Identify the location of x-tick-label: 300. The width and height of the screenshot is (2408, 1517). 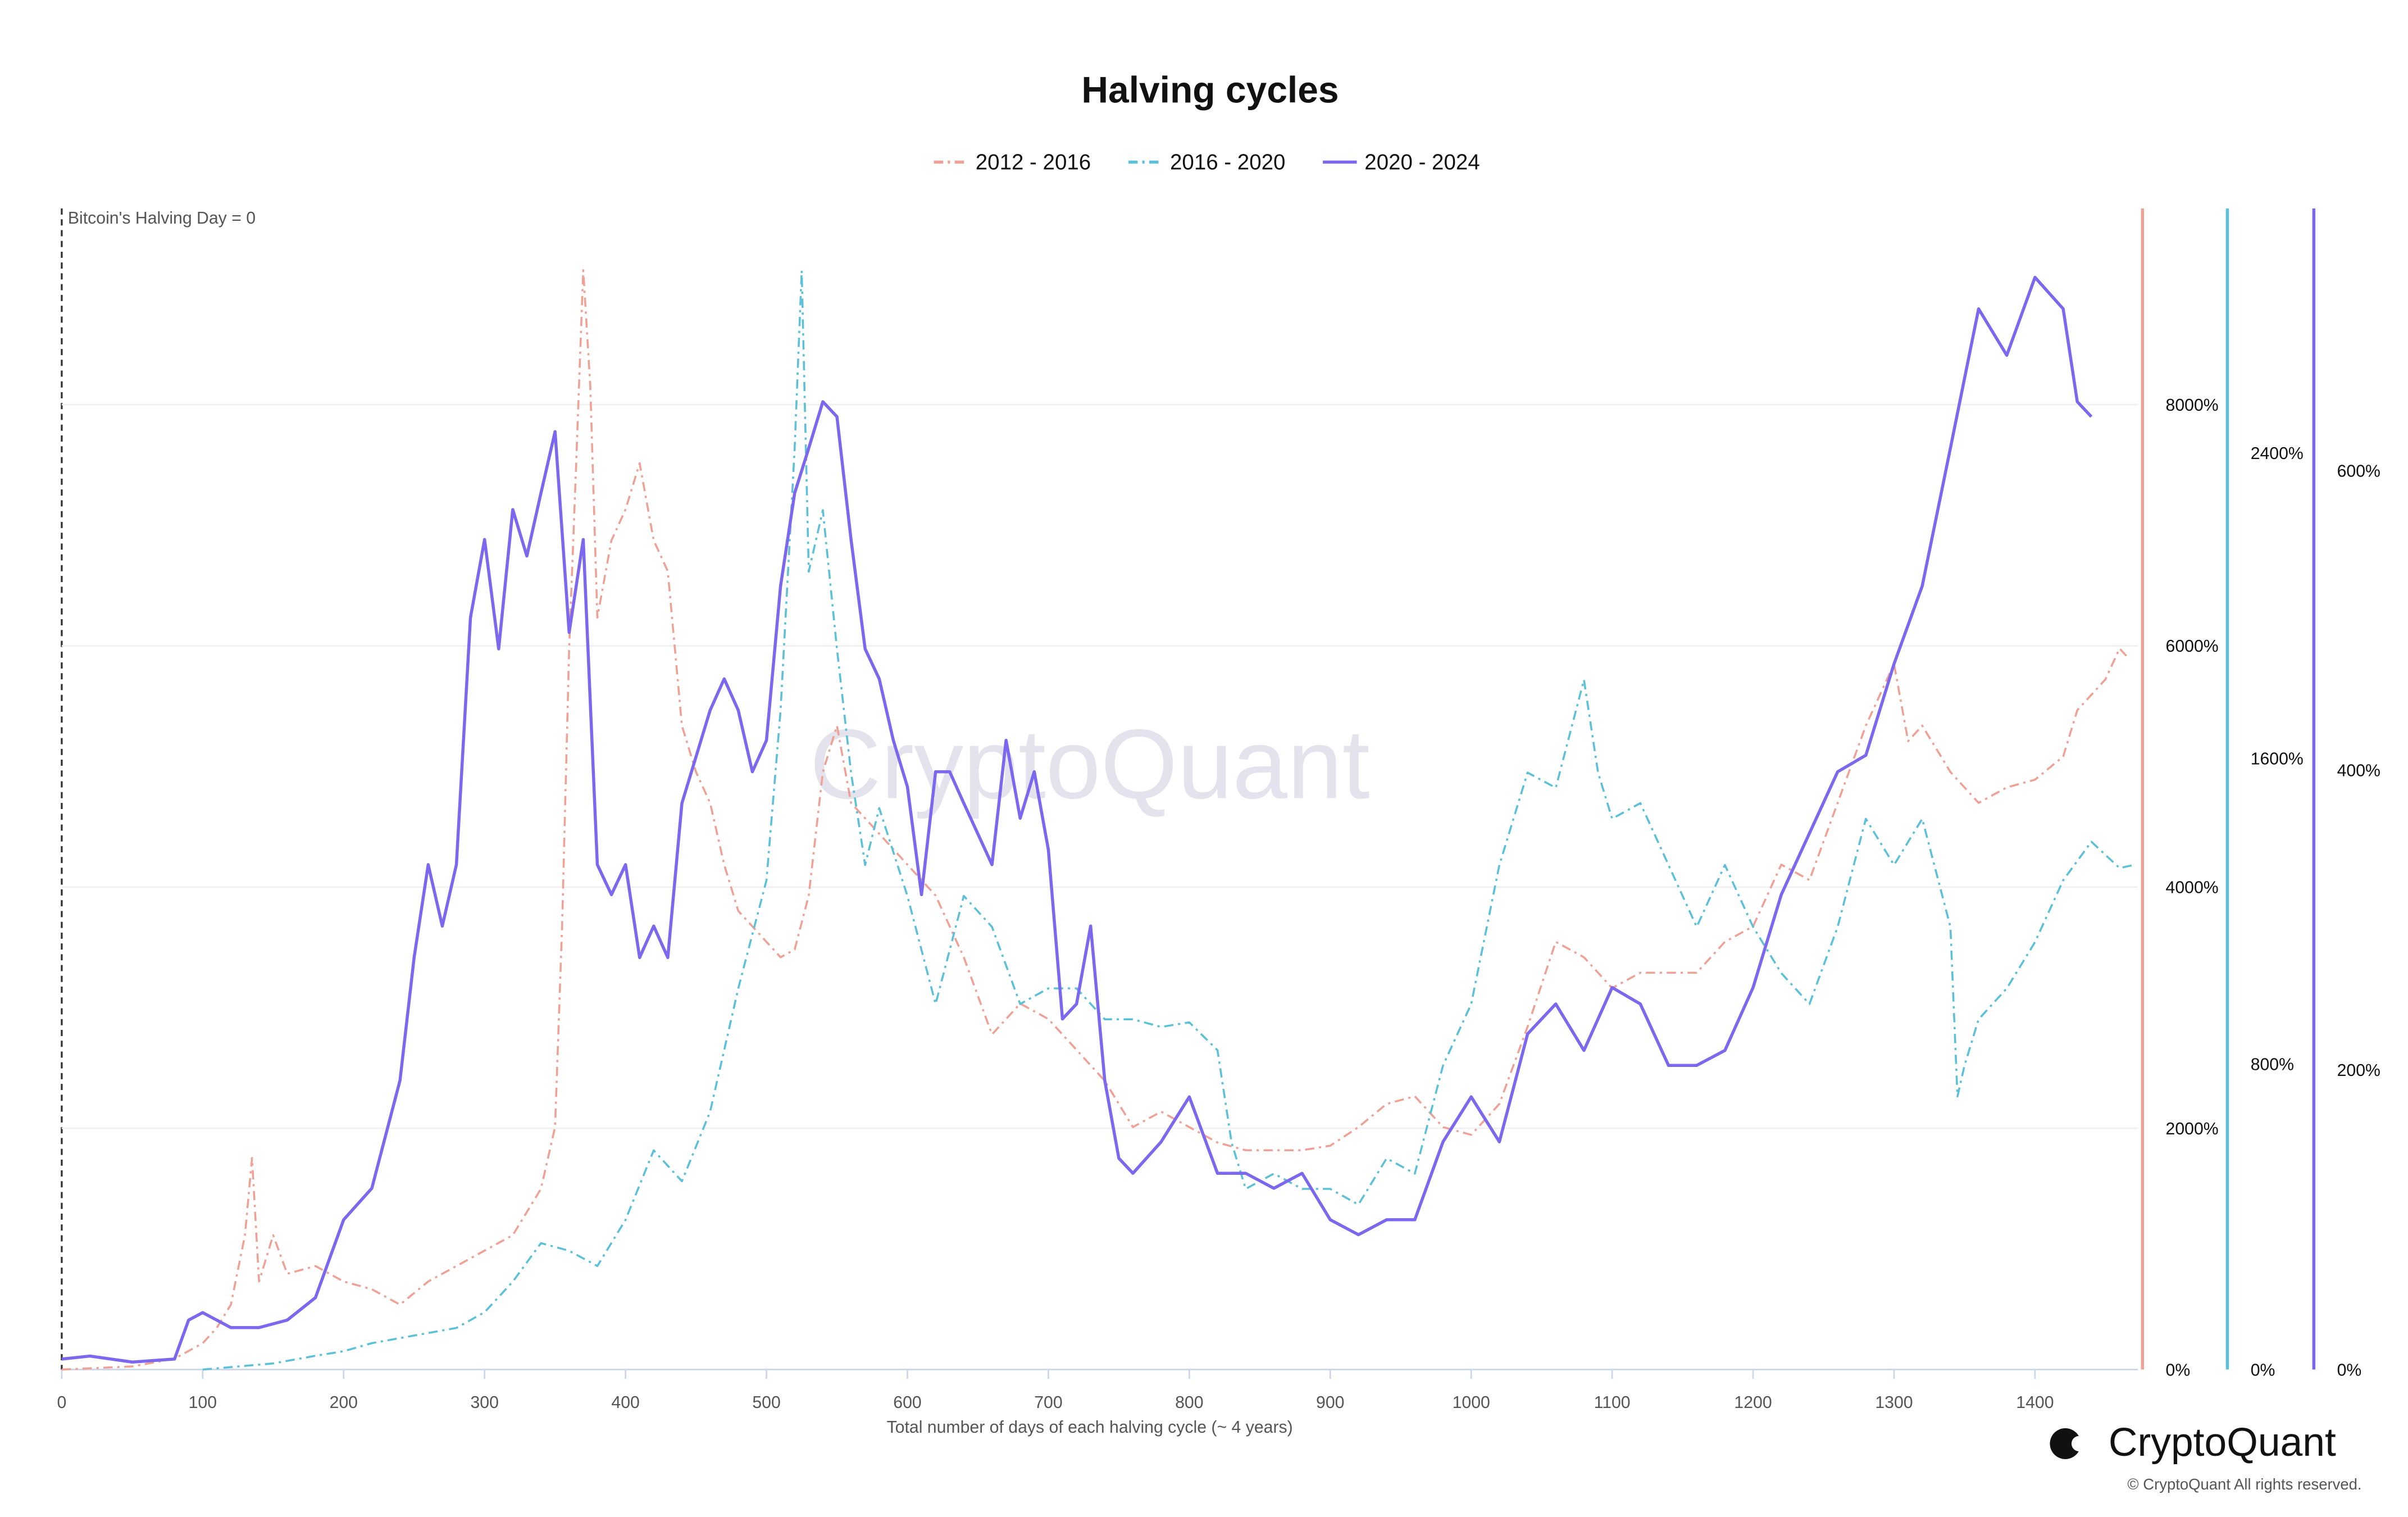
(484, 1402).